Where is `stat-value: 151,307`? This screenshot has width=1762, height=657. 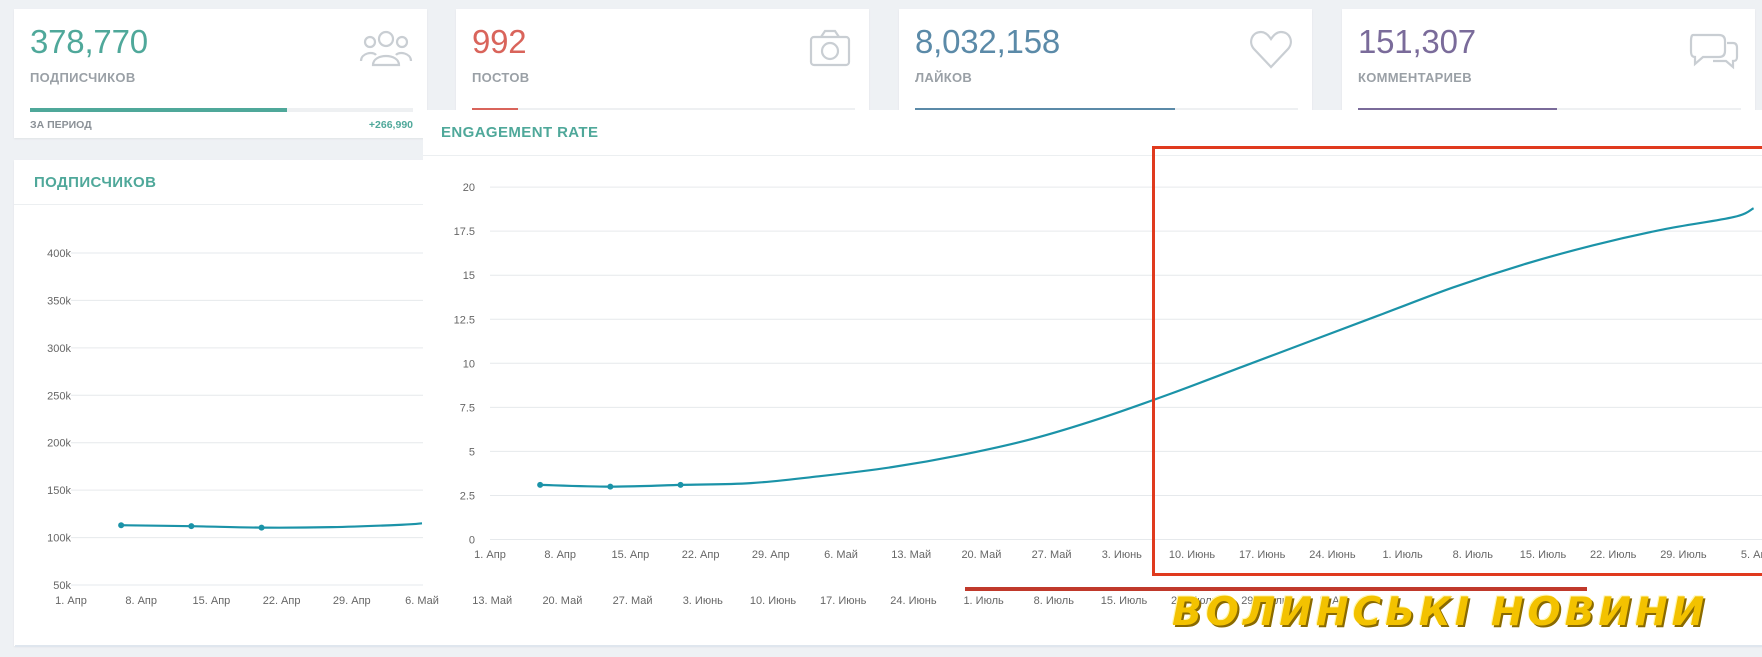 stat-value: 151,307 is located at coordinates (1417, 41).